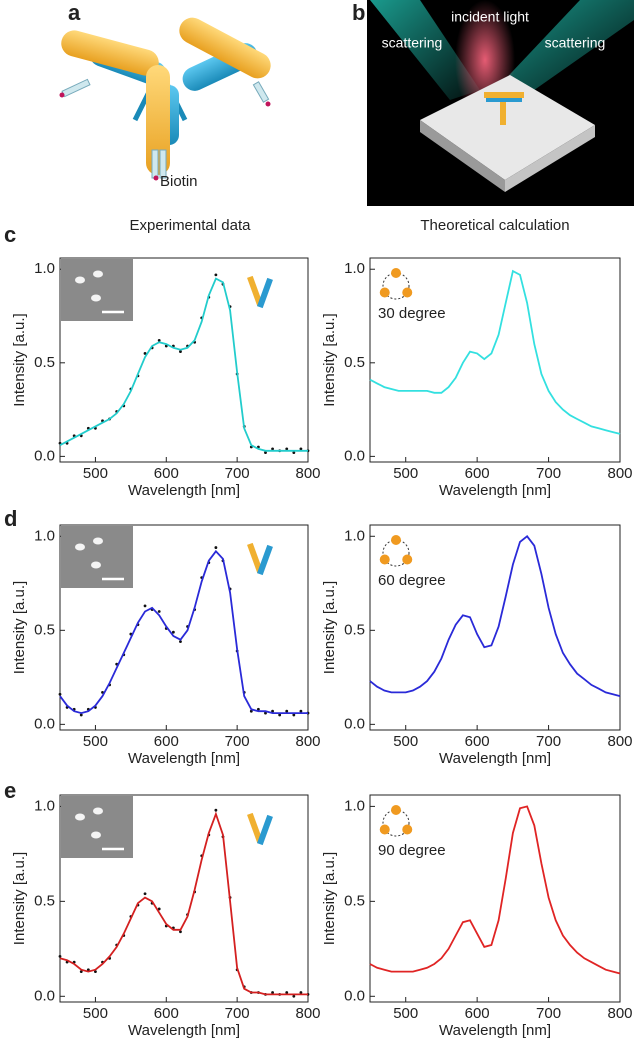  Describe the element at coordinates (10, 234) in the screenshot. I see `panel-label: c` at that location.